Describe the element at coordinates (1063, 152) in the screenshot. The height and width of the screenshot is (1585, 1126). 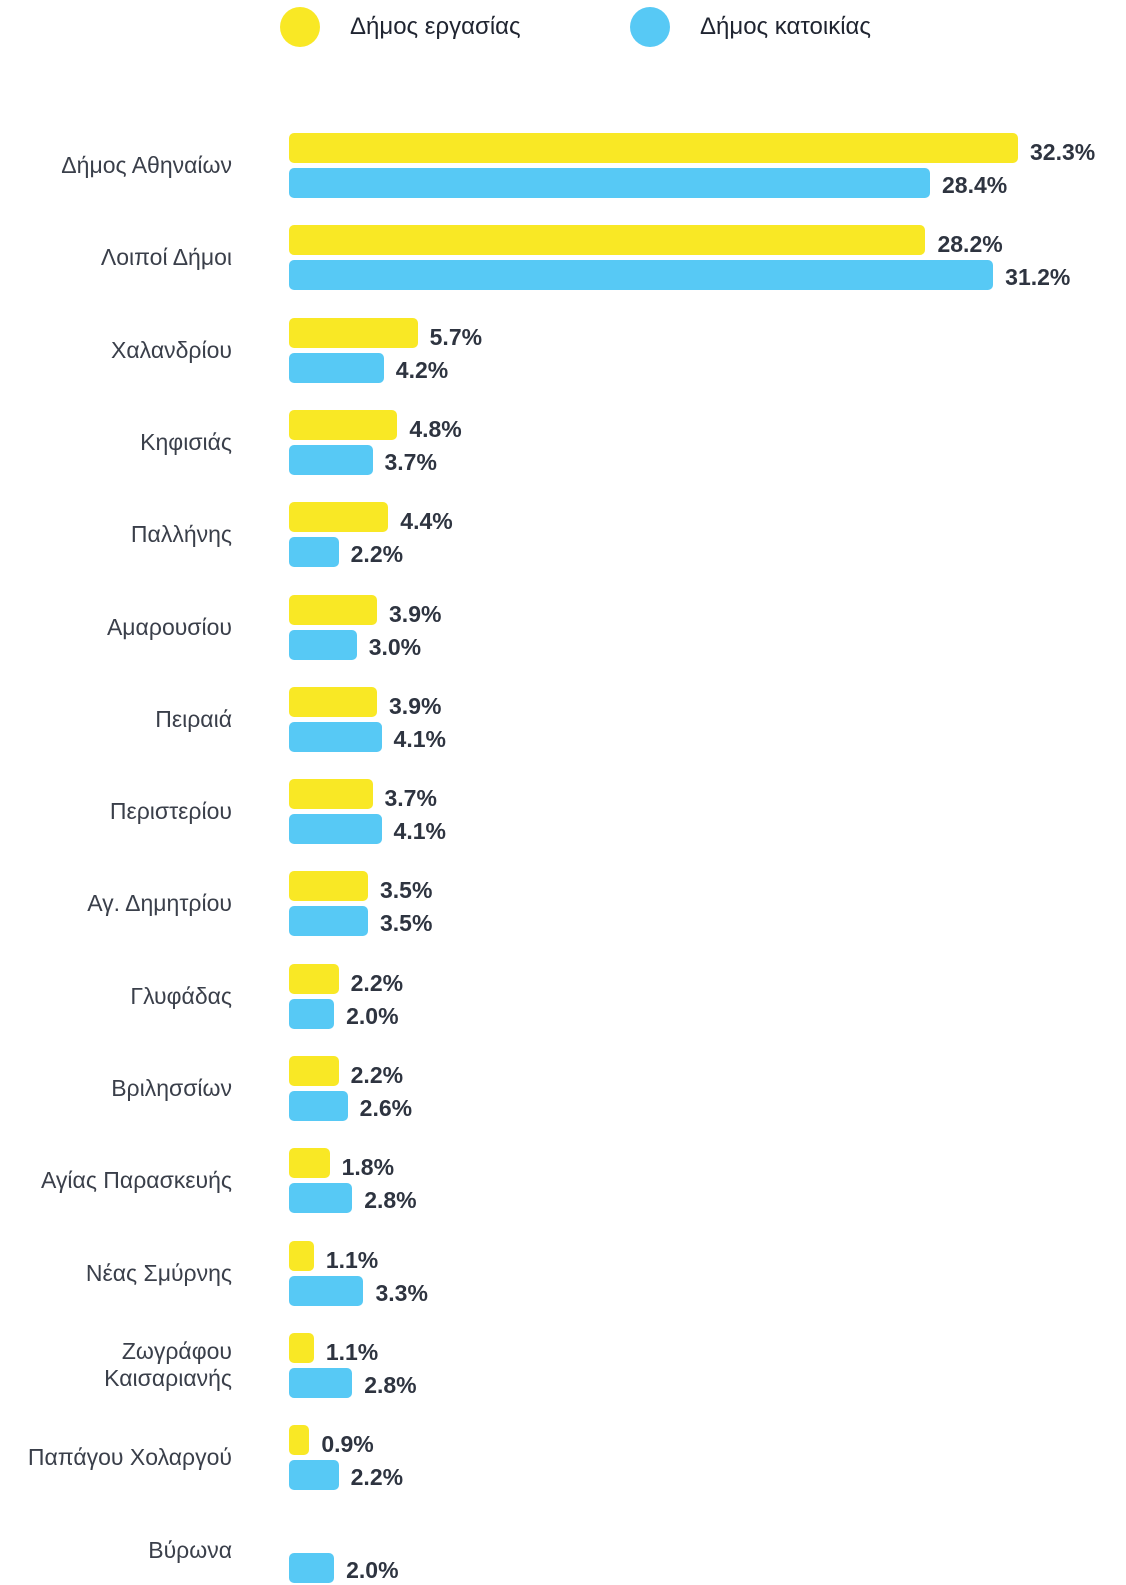
I see `data-label: 32.3%` at that location.